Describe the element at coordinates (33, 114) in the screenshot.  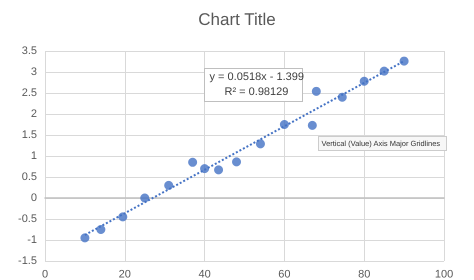
I see `y-tick-label: 2` at that location.